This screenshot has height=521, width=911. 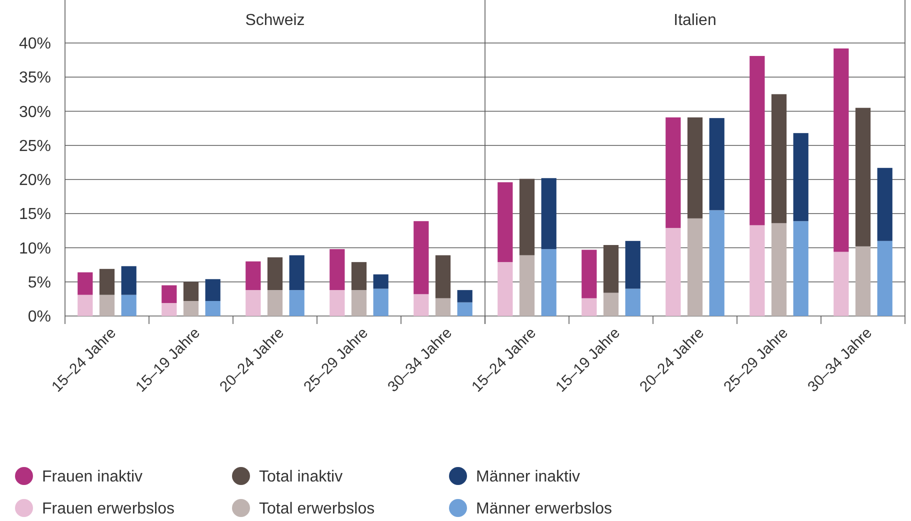 I want to click on y-tick-label: 0%, so click(x=39, y=317).